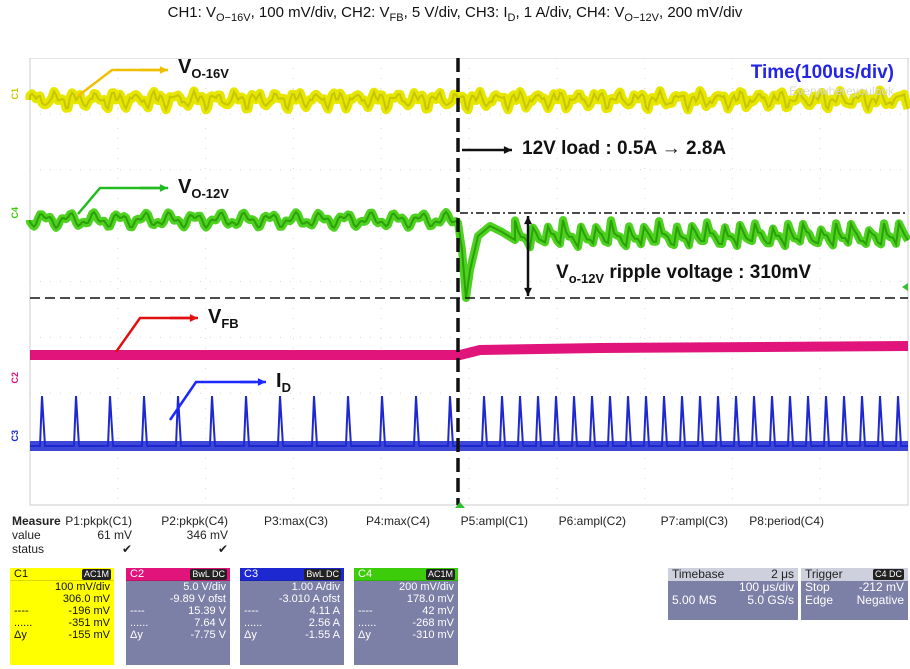 The image size is (910, 669). What do you see at coordinates (126, 549) in the screenshot?
I see `measure-p1-status: ✔` at bounding box center [126, 549].